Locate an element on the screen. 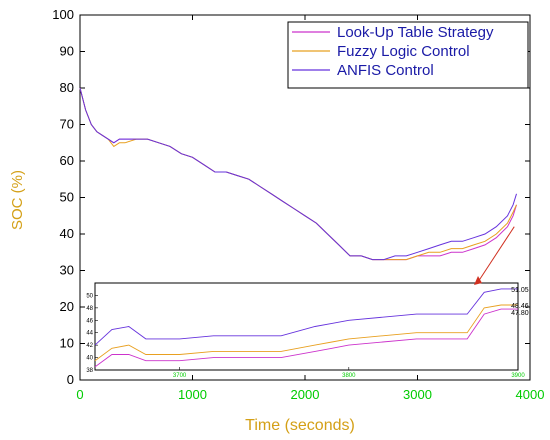  y-tick-label: 70 is located at coordinates (67, 124).